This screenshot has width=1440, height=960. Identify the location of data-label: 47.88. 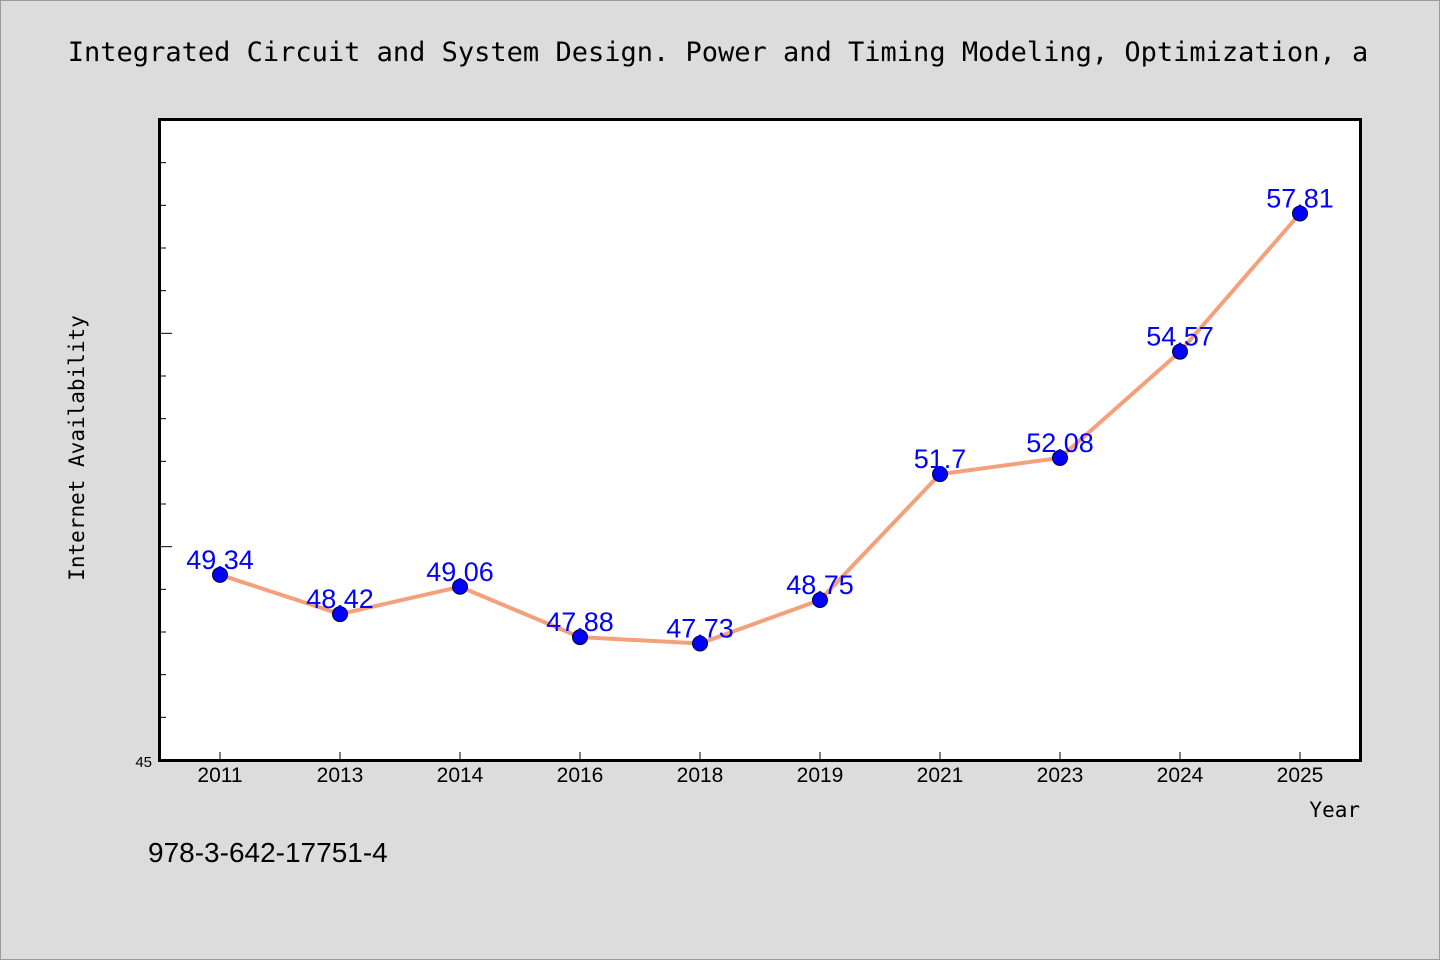
(580, 622).